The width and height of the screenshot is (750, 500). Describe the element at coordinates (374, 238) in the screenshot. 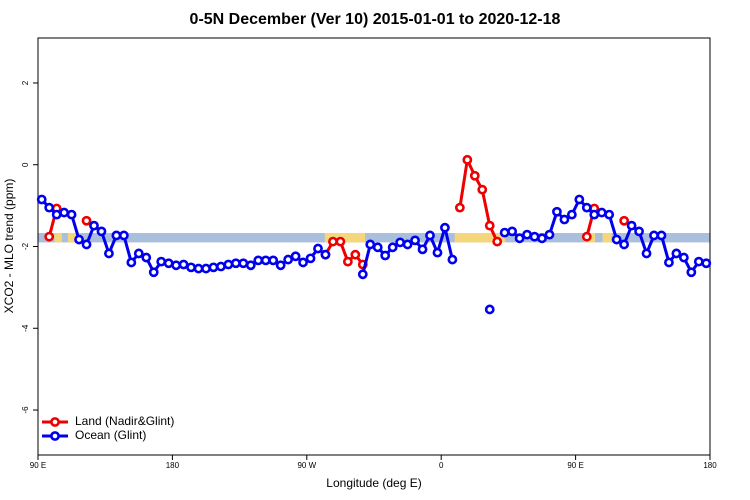

I see `reference-band` at that location.